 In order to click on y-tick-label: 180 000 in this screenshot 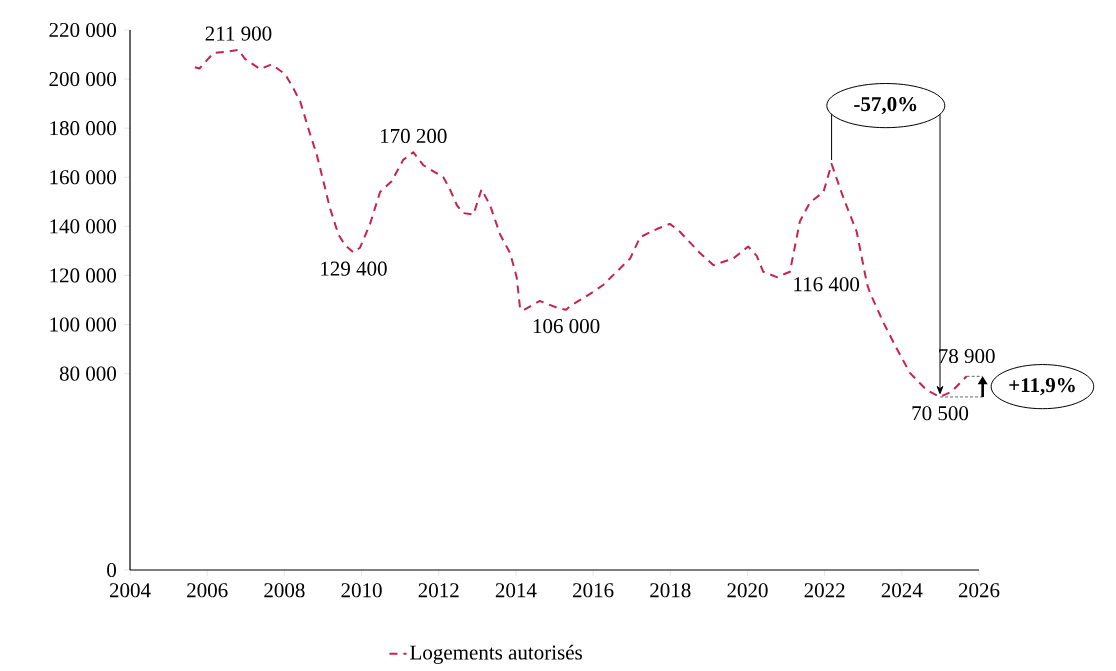, I will do `click(83, 128)`.